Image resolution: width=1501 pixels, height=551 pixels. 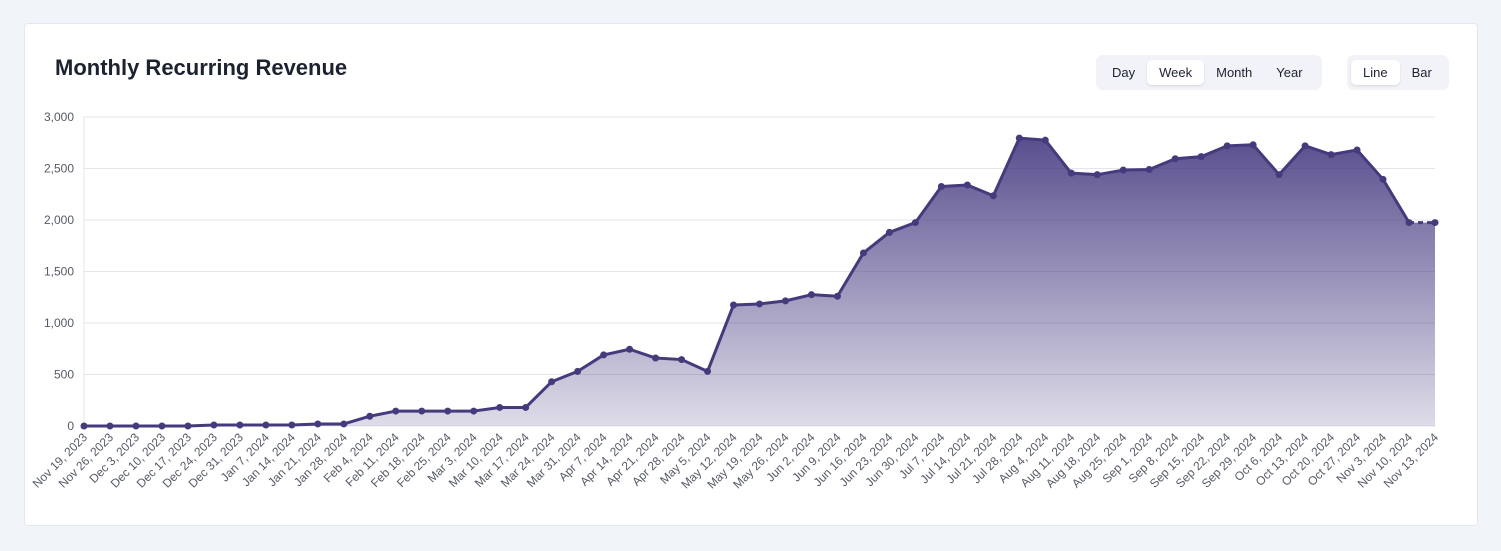 What do you see at coordinates (70, 426) in the screenshot?
I see `y-tick-label: 0` at bounding box center [70, 426].